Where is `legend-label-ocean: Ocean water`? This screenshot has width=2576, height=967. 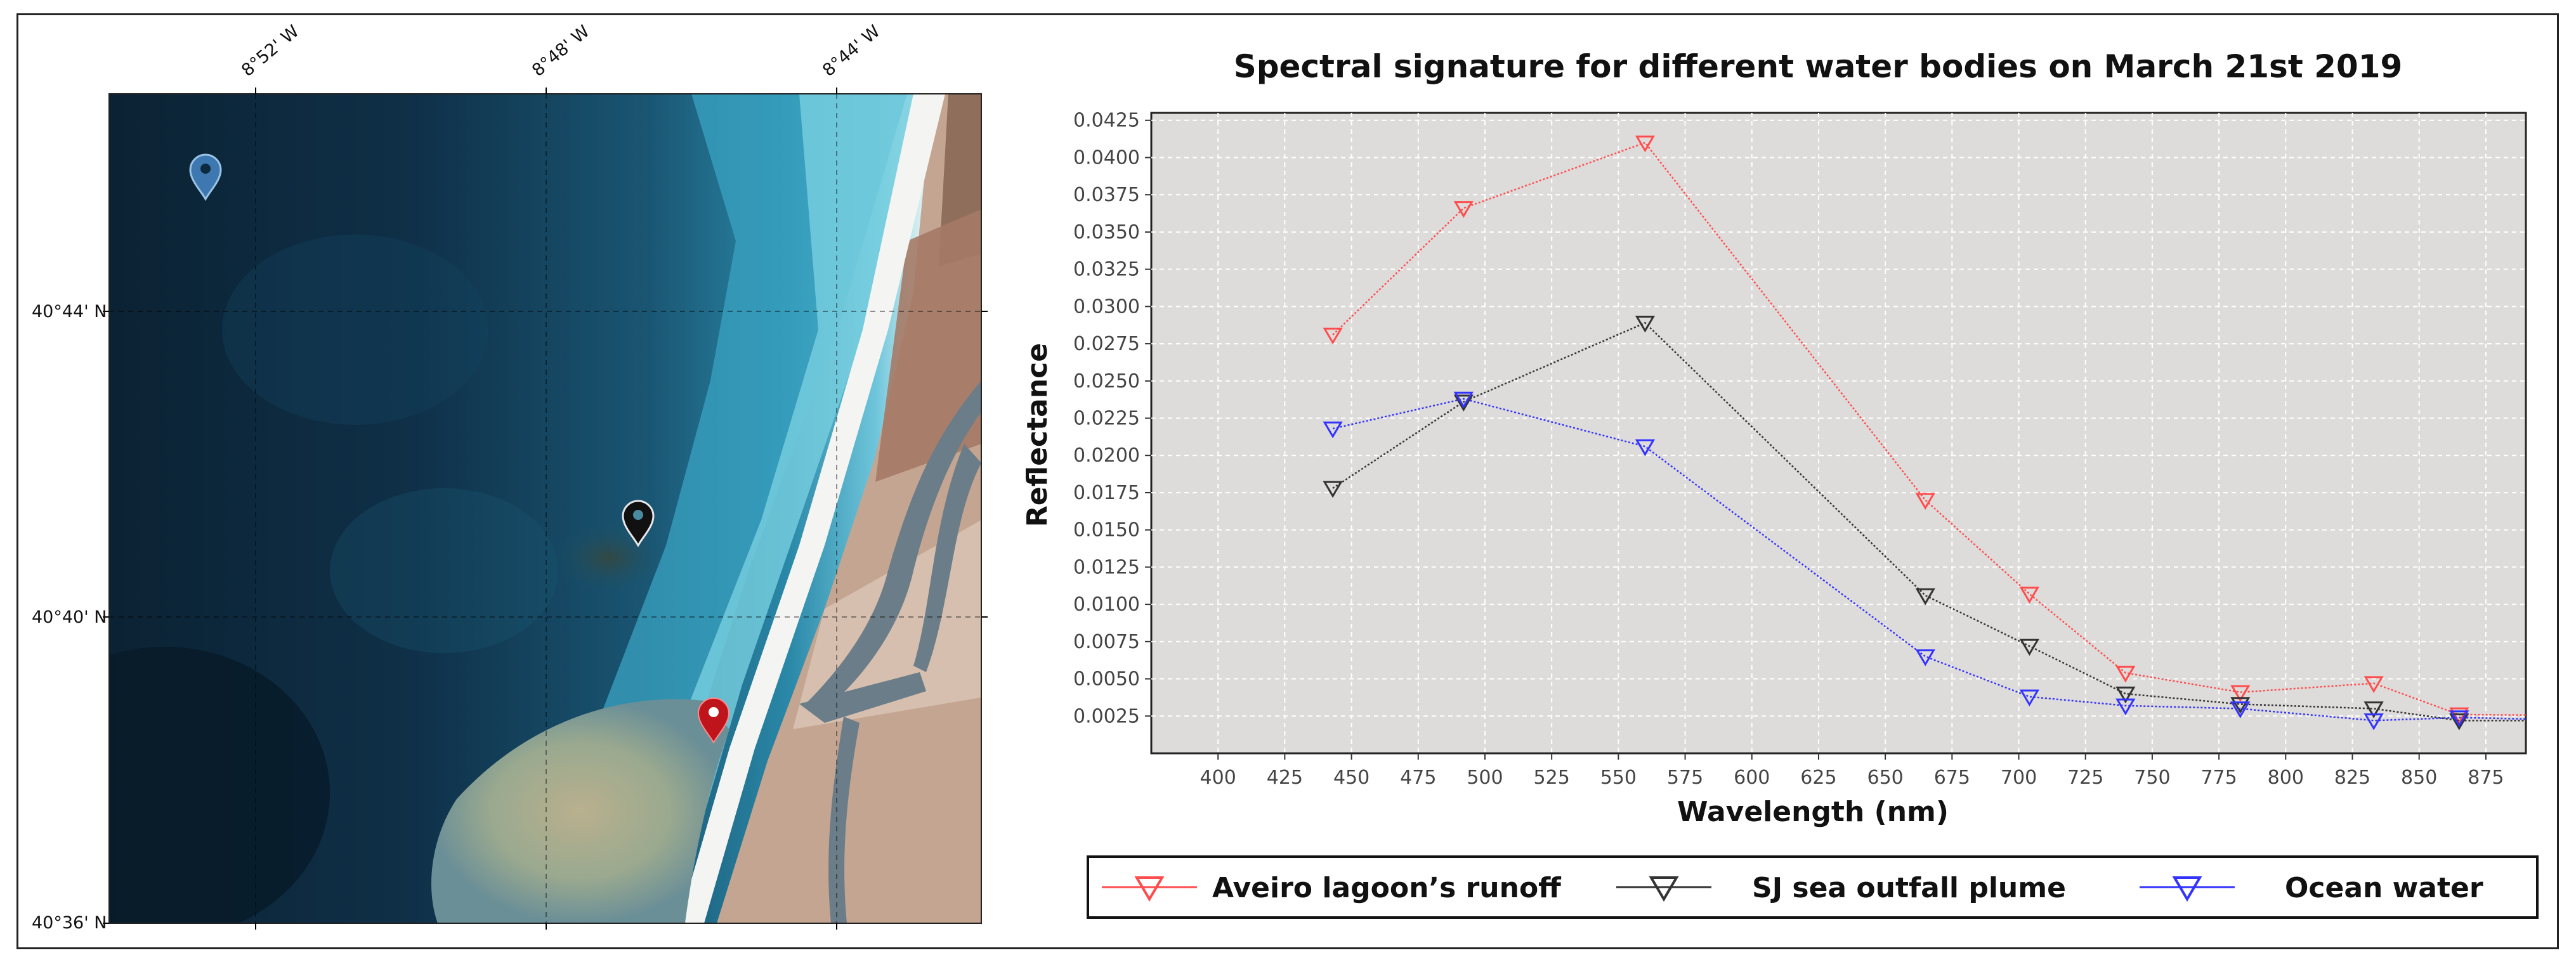
legend-label-ocean: Ocean water is located at coordinates (2384, 888).